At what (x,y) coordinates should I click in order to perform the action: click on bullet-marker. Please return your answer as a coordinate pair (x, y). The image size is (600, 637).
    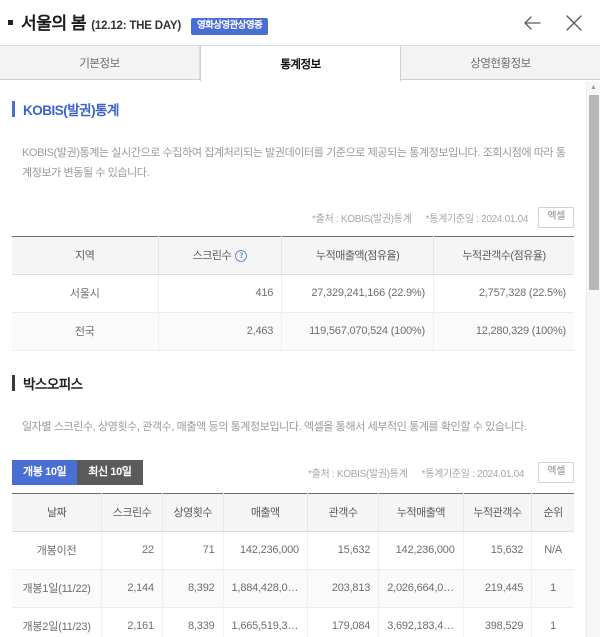
    Looking at the image, I should click on (10, 23).